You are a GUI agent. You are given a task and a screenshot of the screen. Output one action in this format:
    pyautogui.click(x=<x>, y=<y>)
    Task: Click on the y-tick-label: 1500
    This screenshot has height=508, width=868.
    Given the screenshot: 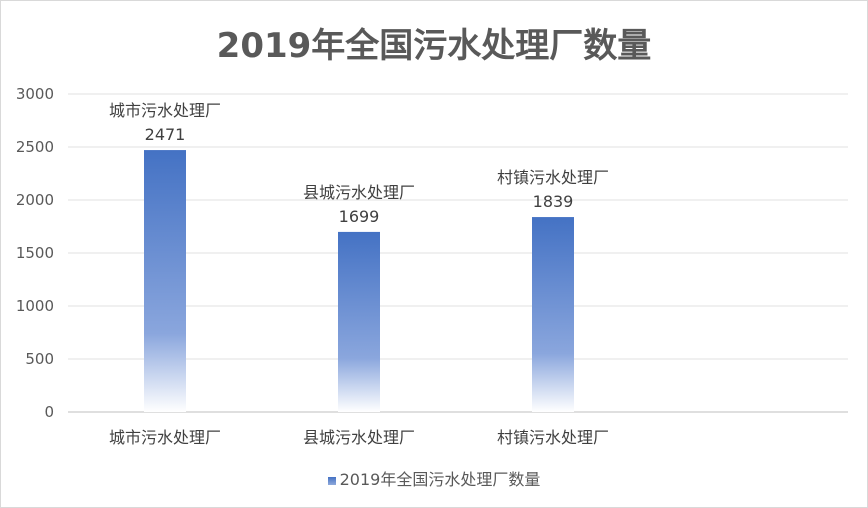 What is the action you would take?
    pyautogui.click(x=35, y=253)
    